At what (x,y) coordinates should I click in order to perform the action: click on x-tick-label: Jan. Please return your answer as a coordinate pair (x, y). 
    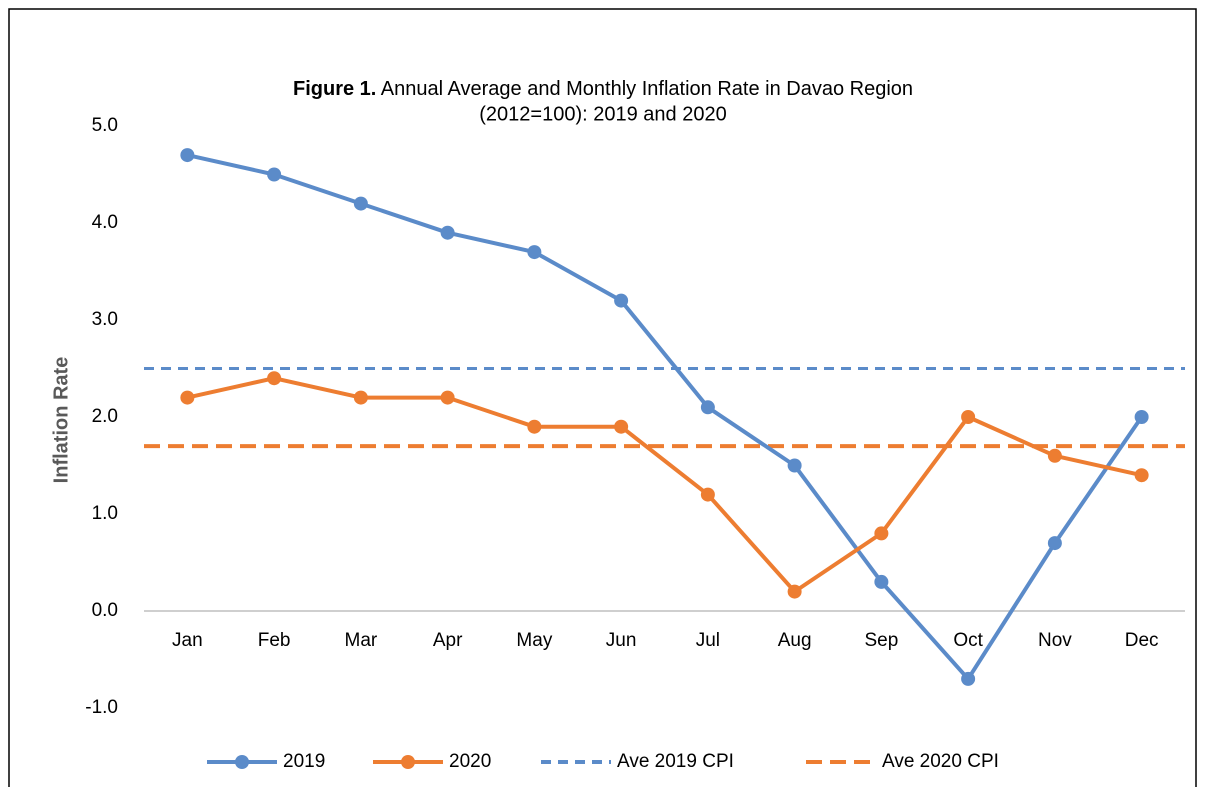
    Looking at the image, I should click on (187, 640).